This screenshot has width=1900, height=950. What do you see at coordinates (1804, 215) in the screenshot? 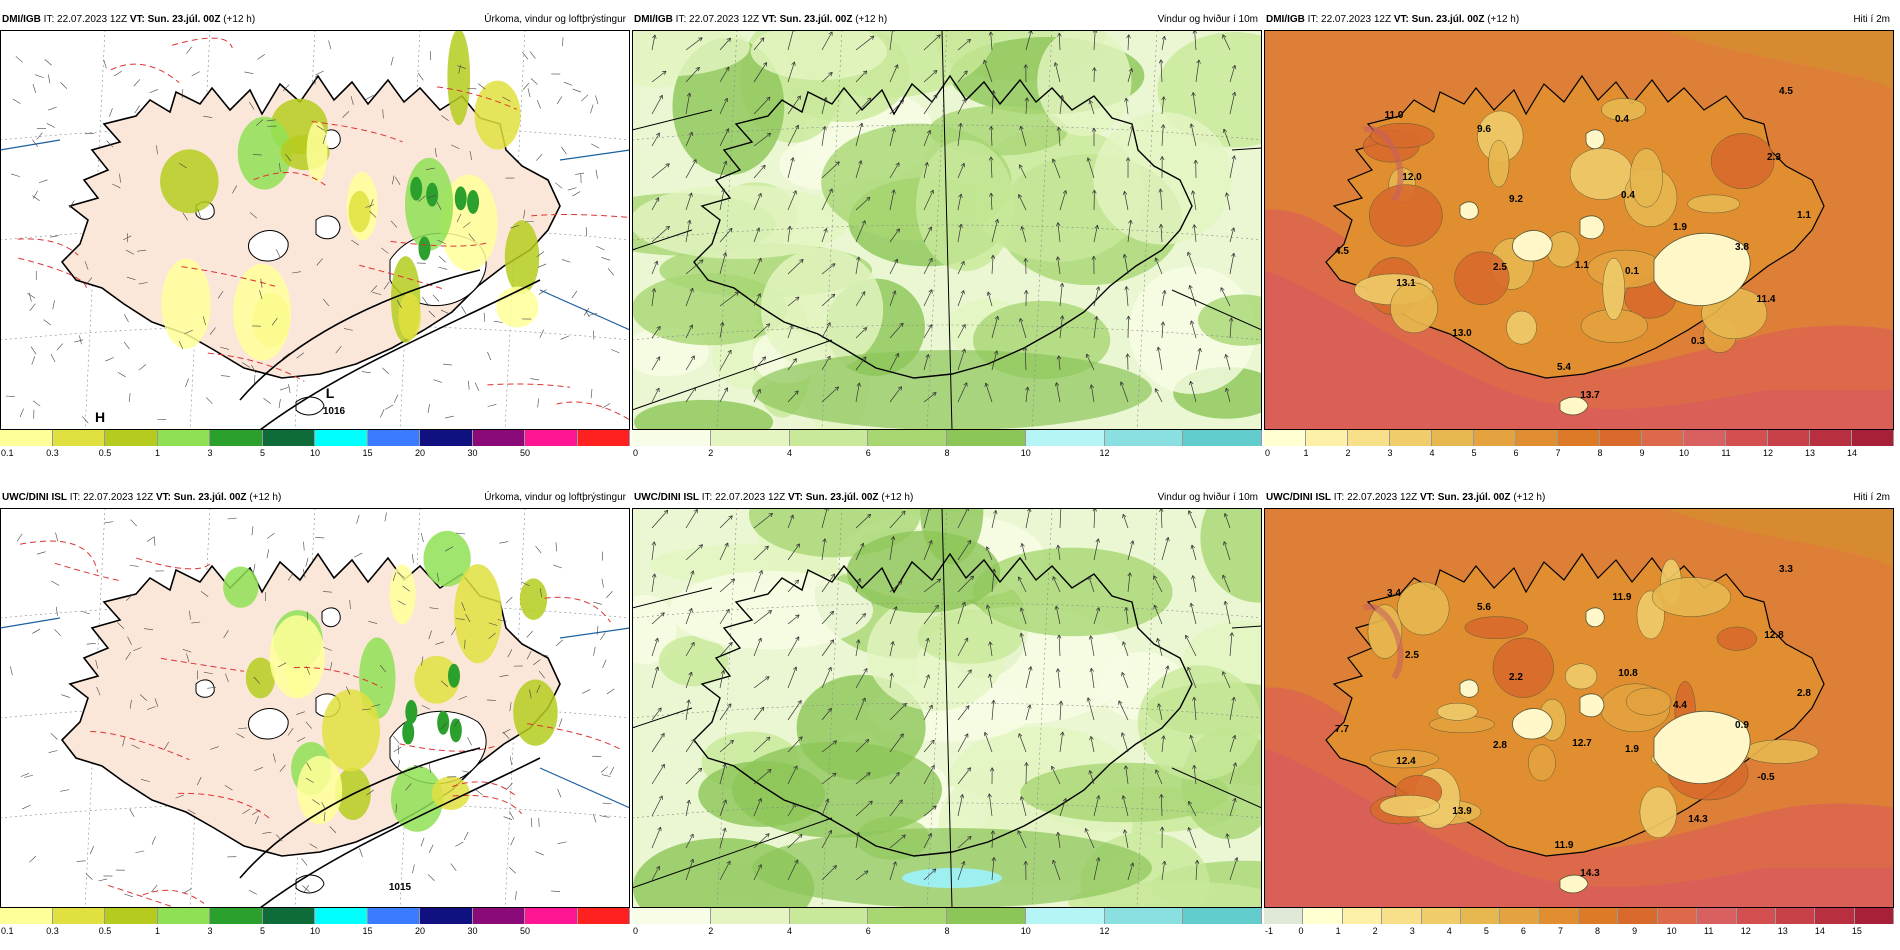
I see `temperature-label: 1.1` at bounding box center [1804, 215].